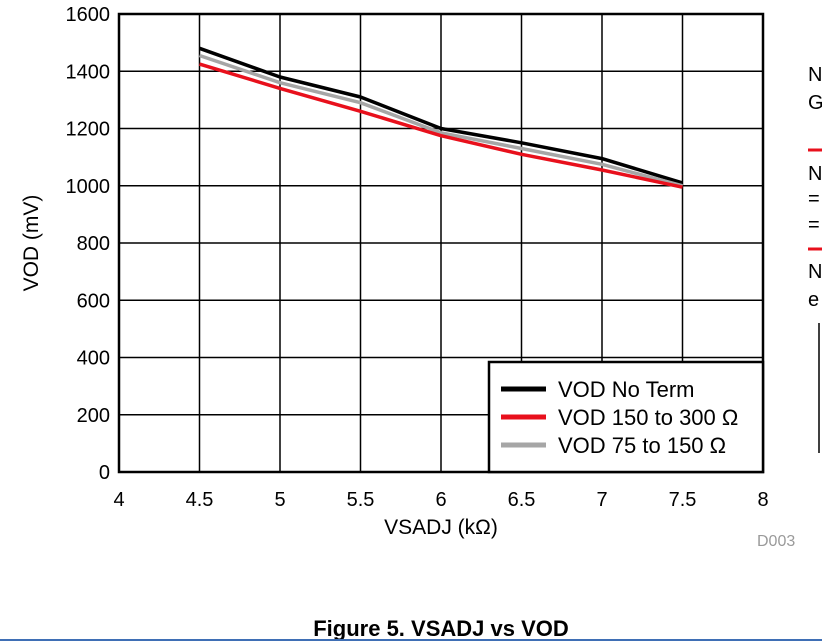 This screenshot has height=642, width=822. What do you see at coordinates (88, 130) in the screenshot?
I see `y-tick-label: 1200` at bounding box center [88, 130].